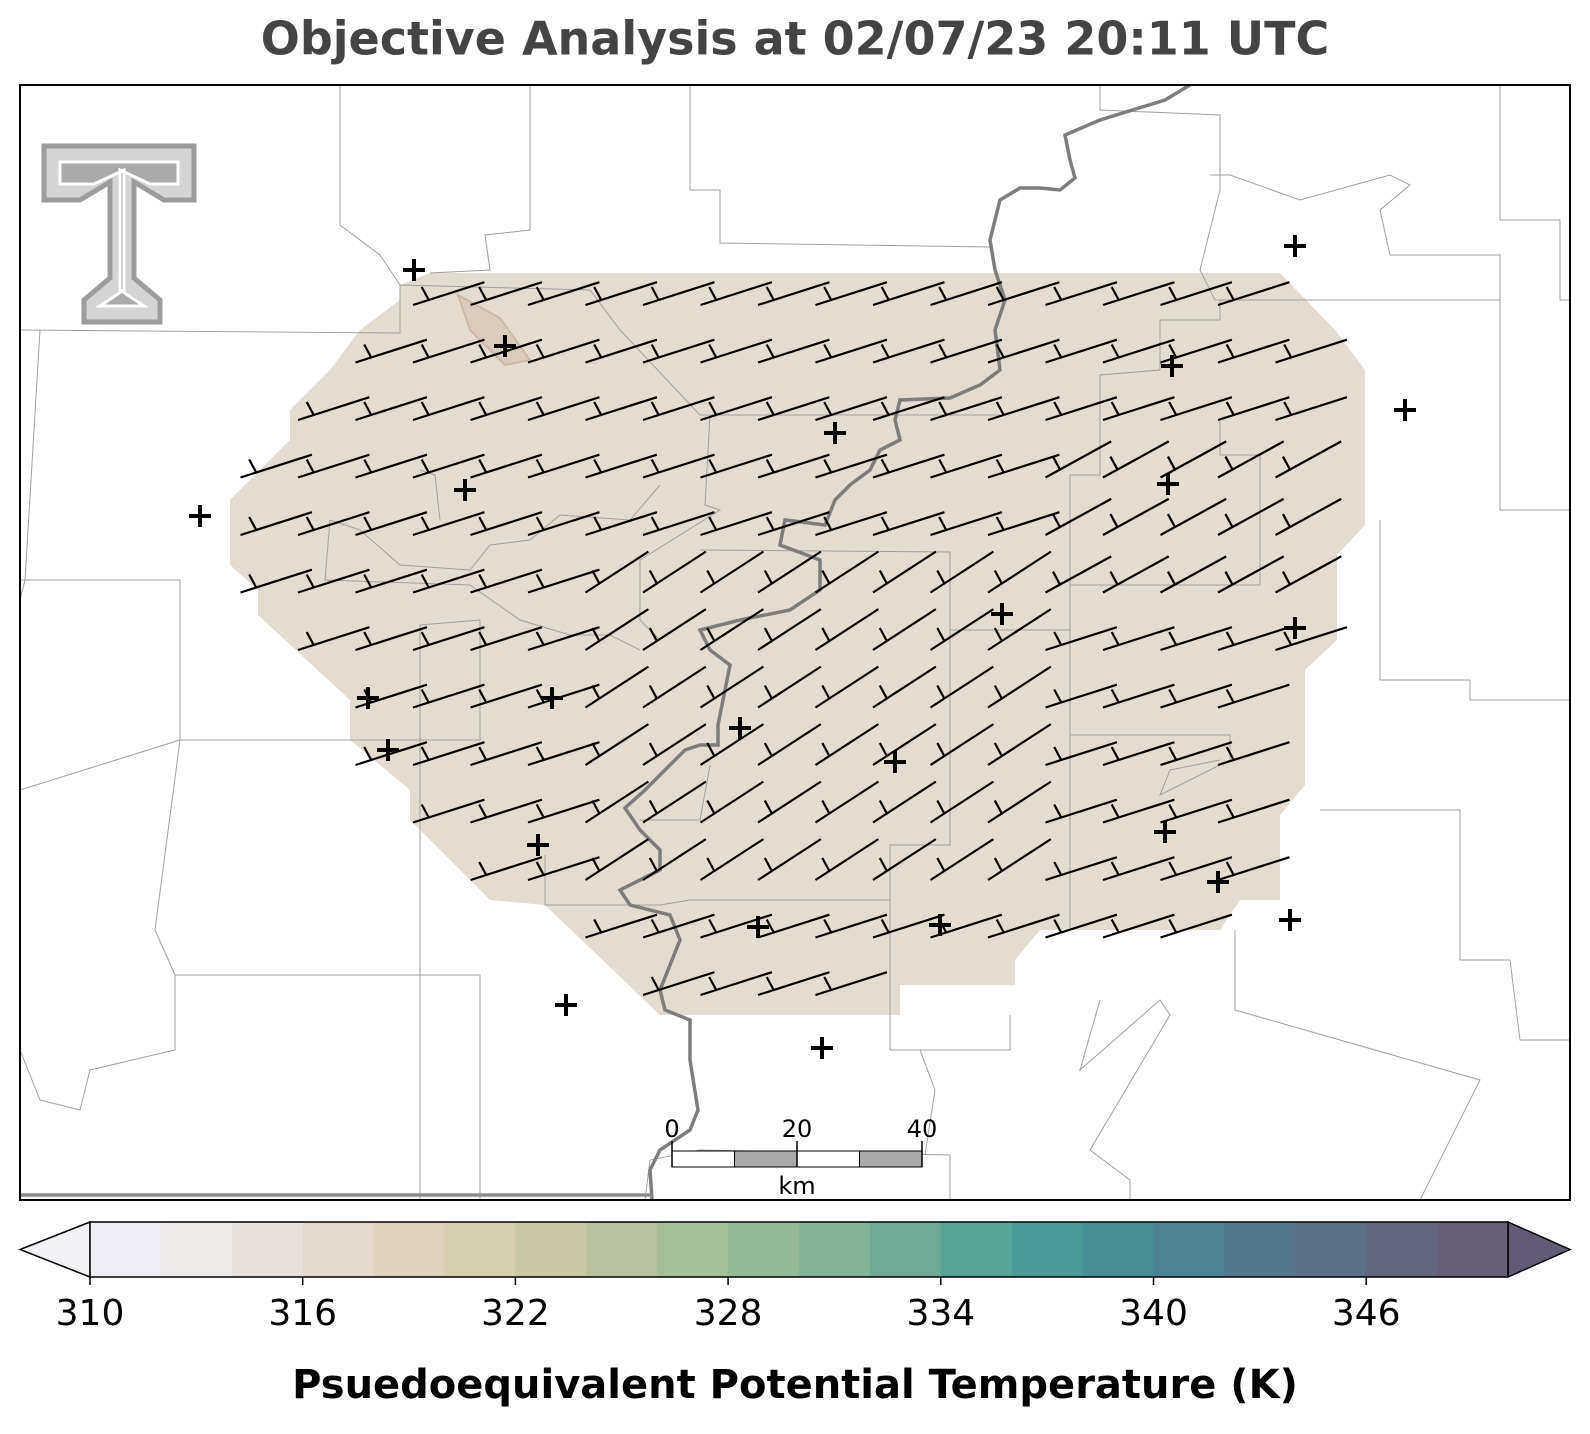 This screenshot has width=1590, height=1434. I want to click on scale-tick-label: 40, so click(922, 1129).